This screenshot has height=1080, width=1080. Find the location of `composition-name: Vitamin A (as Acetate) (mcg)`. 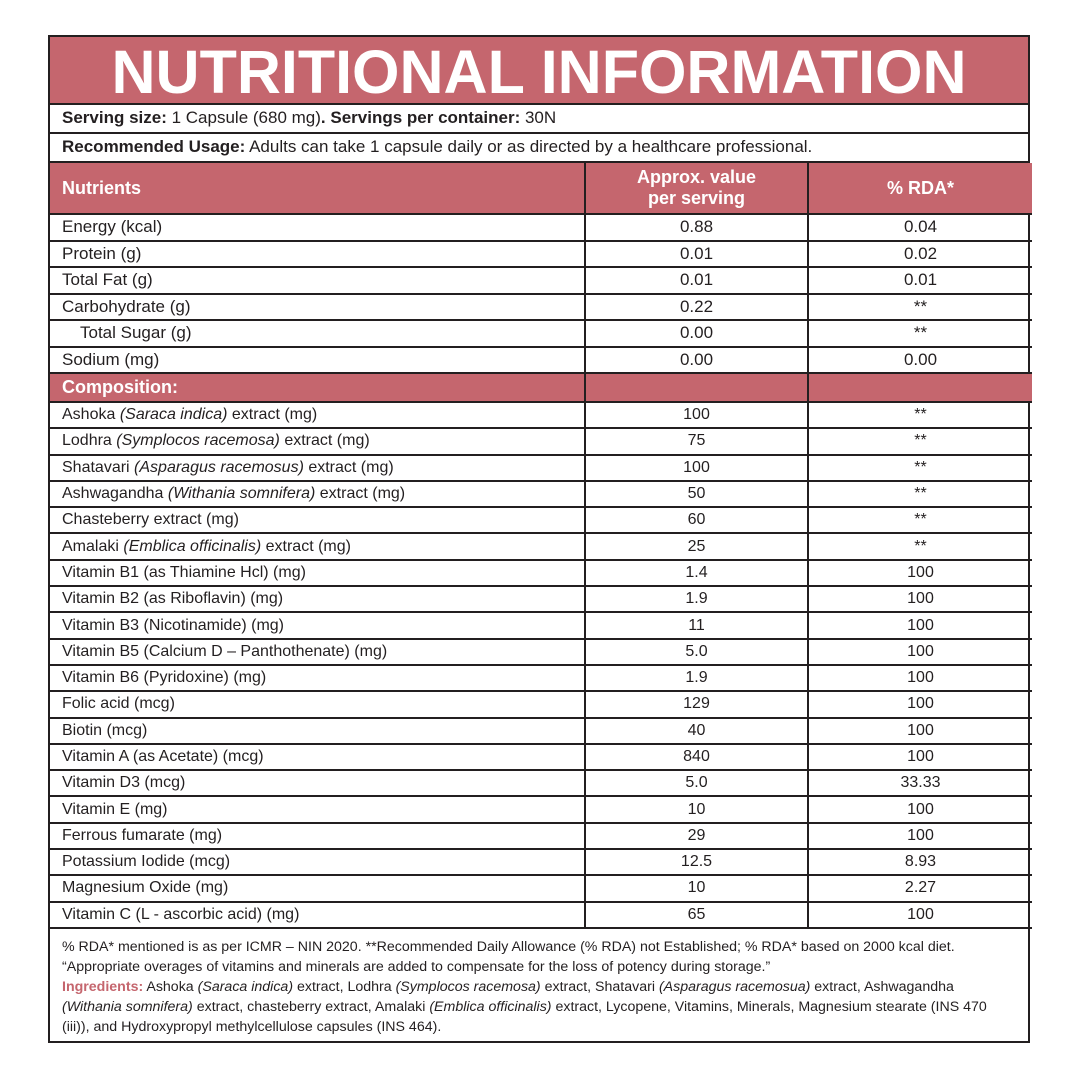

composition-name: Vitamin A (as Acetate) (mcg) is located at coordinates (317, 757).